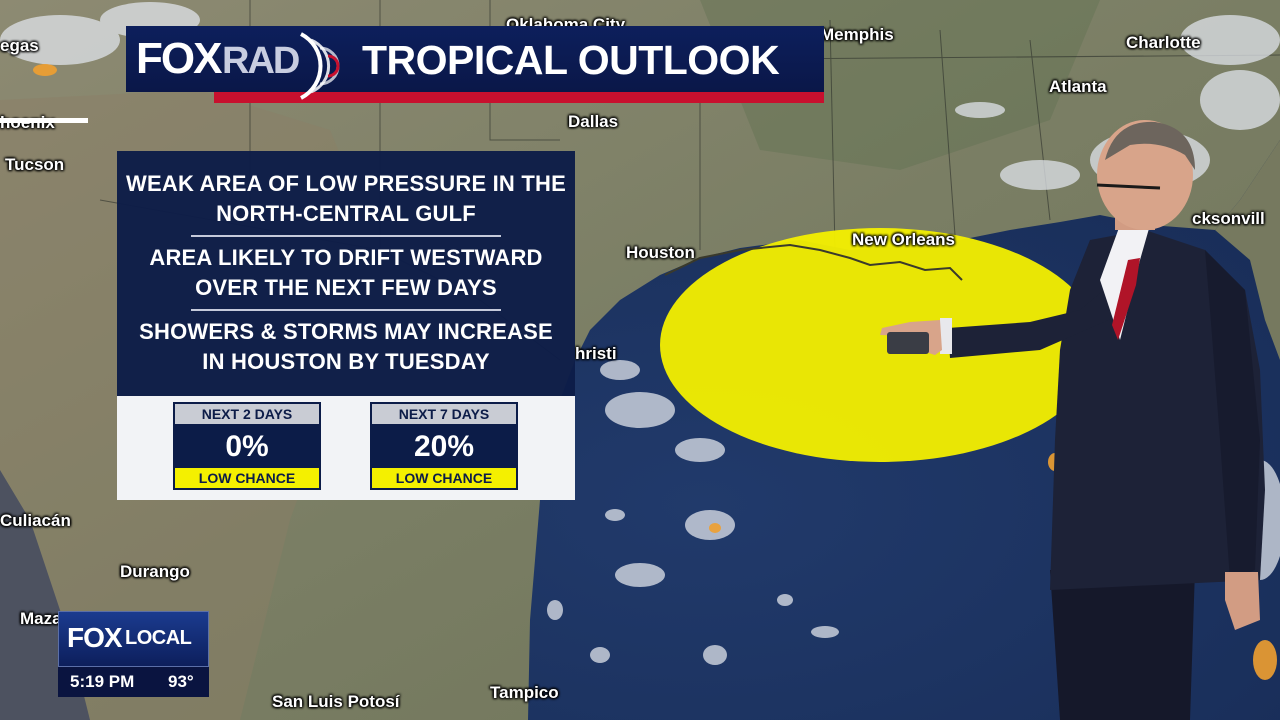 Image resolution: width=1280 pixels, height=720 pixels. I want to click on city-label-phoenix: hoenix, so click(27, 123).